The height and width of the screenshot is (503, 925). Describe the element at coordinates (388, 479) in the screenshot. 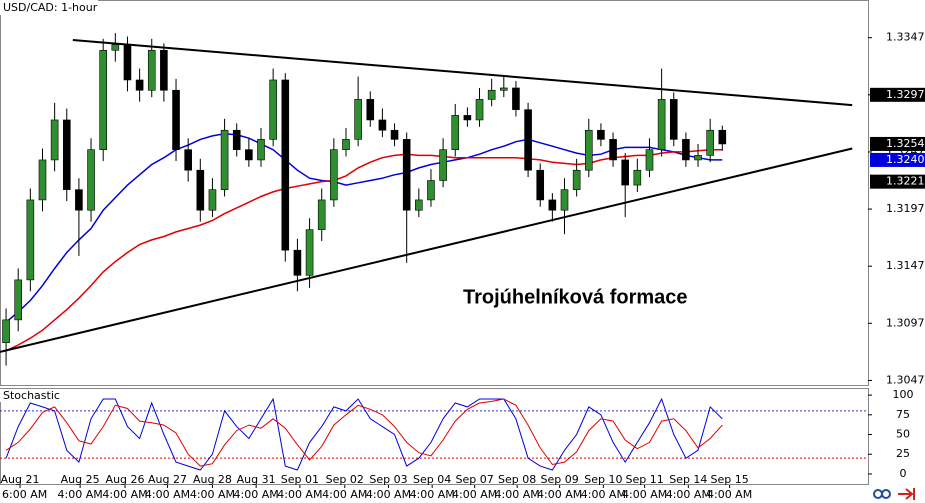

I see `x-tick-label: Sep 03` at that location.